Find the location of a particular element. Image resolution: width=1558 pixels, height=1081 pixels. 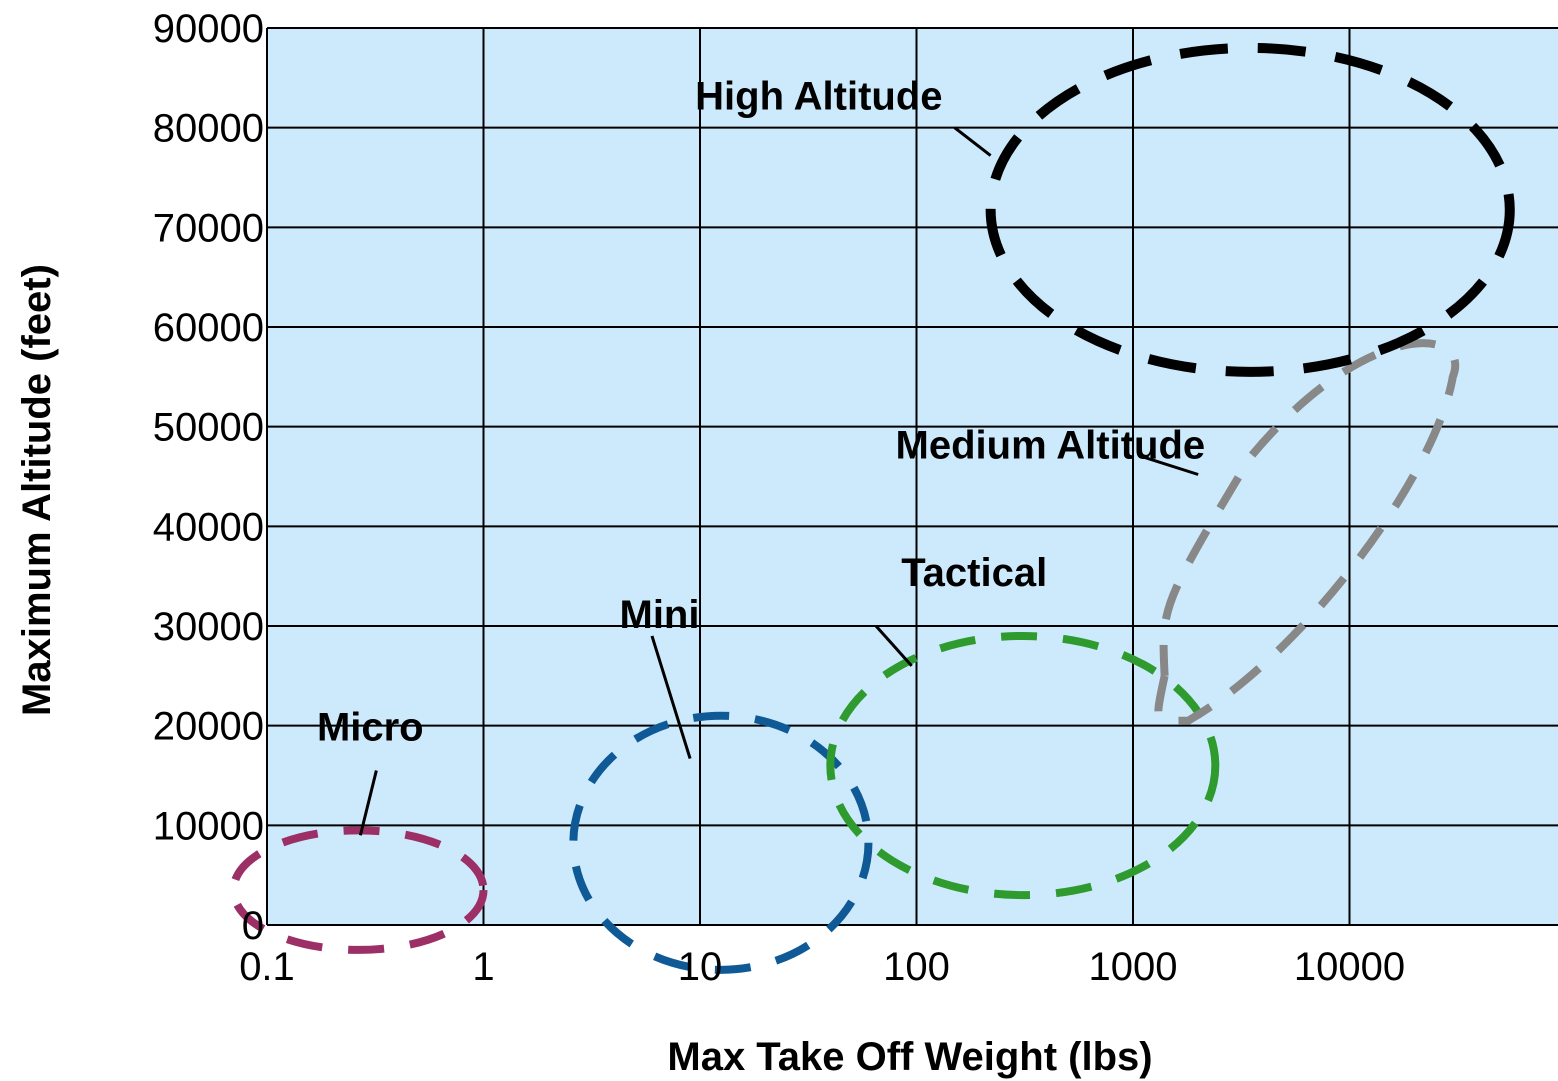

region-high-altitude is located at coordinates (1250, 209).